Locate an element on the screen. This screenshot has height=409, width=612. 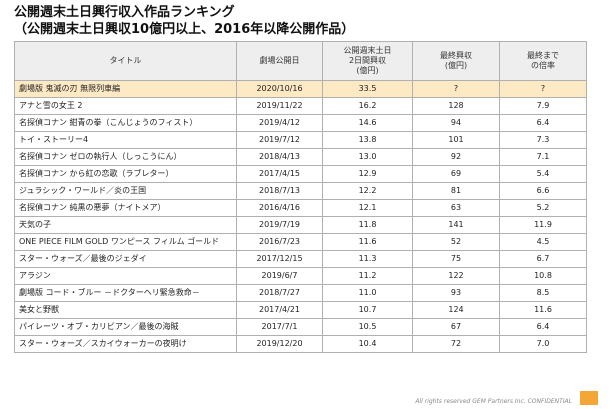
cell-ratio: 8.5 is located at coordinates (543, 293).